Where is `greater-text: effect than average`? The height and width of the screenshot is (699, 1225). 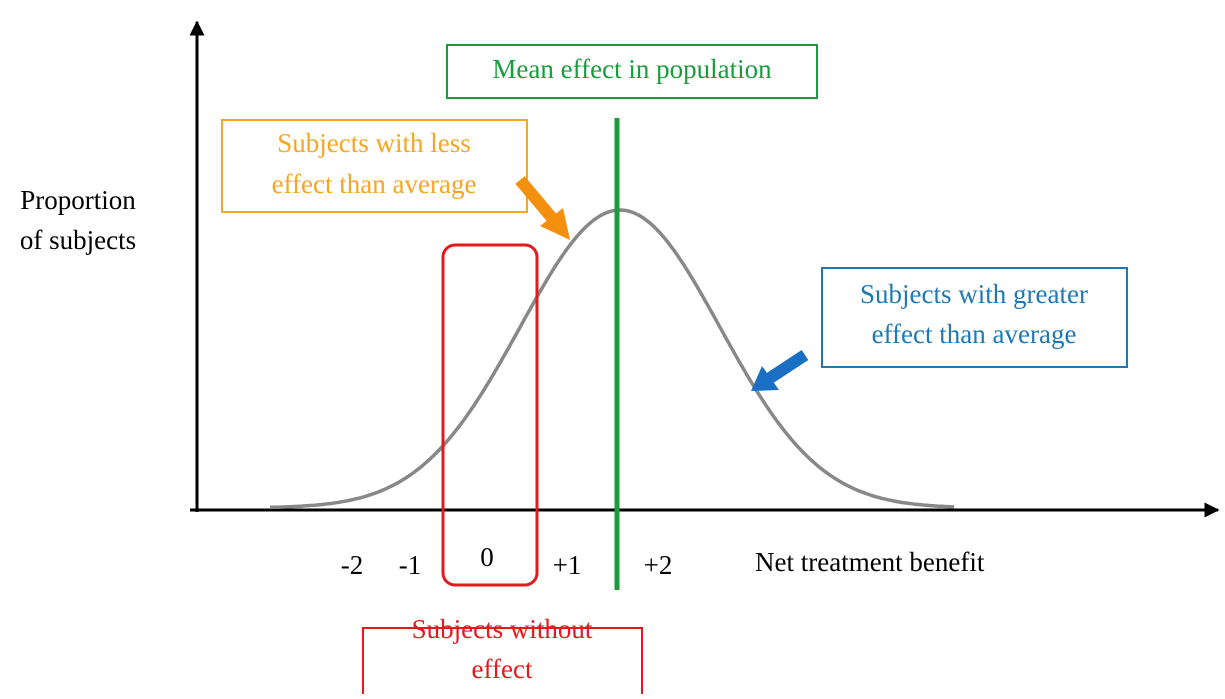 greater-text: effect than average is located at coordinates (974, 334).